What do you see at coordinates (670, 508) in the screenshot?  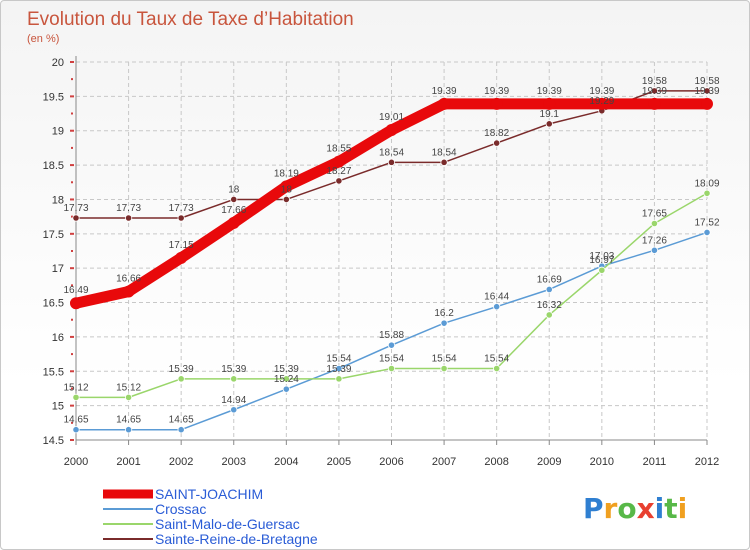 I see `logo-letter: t` at bounding box center [670, 508].